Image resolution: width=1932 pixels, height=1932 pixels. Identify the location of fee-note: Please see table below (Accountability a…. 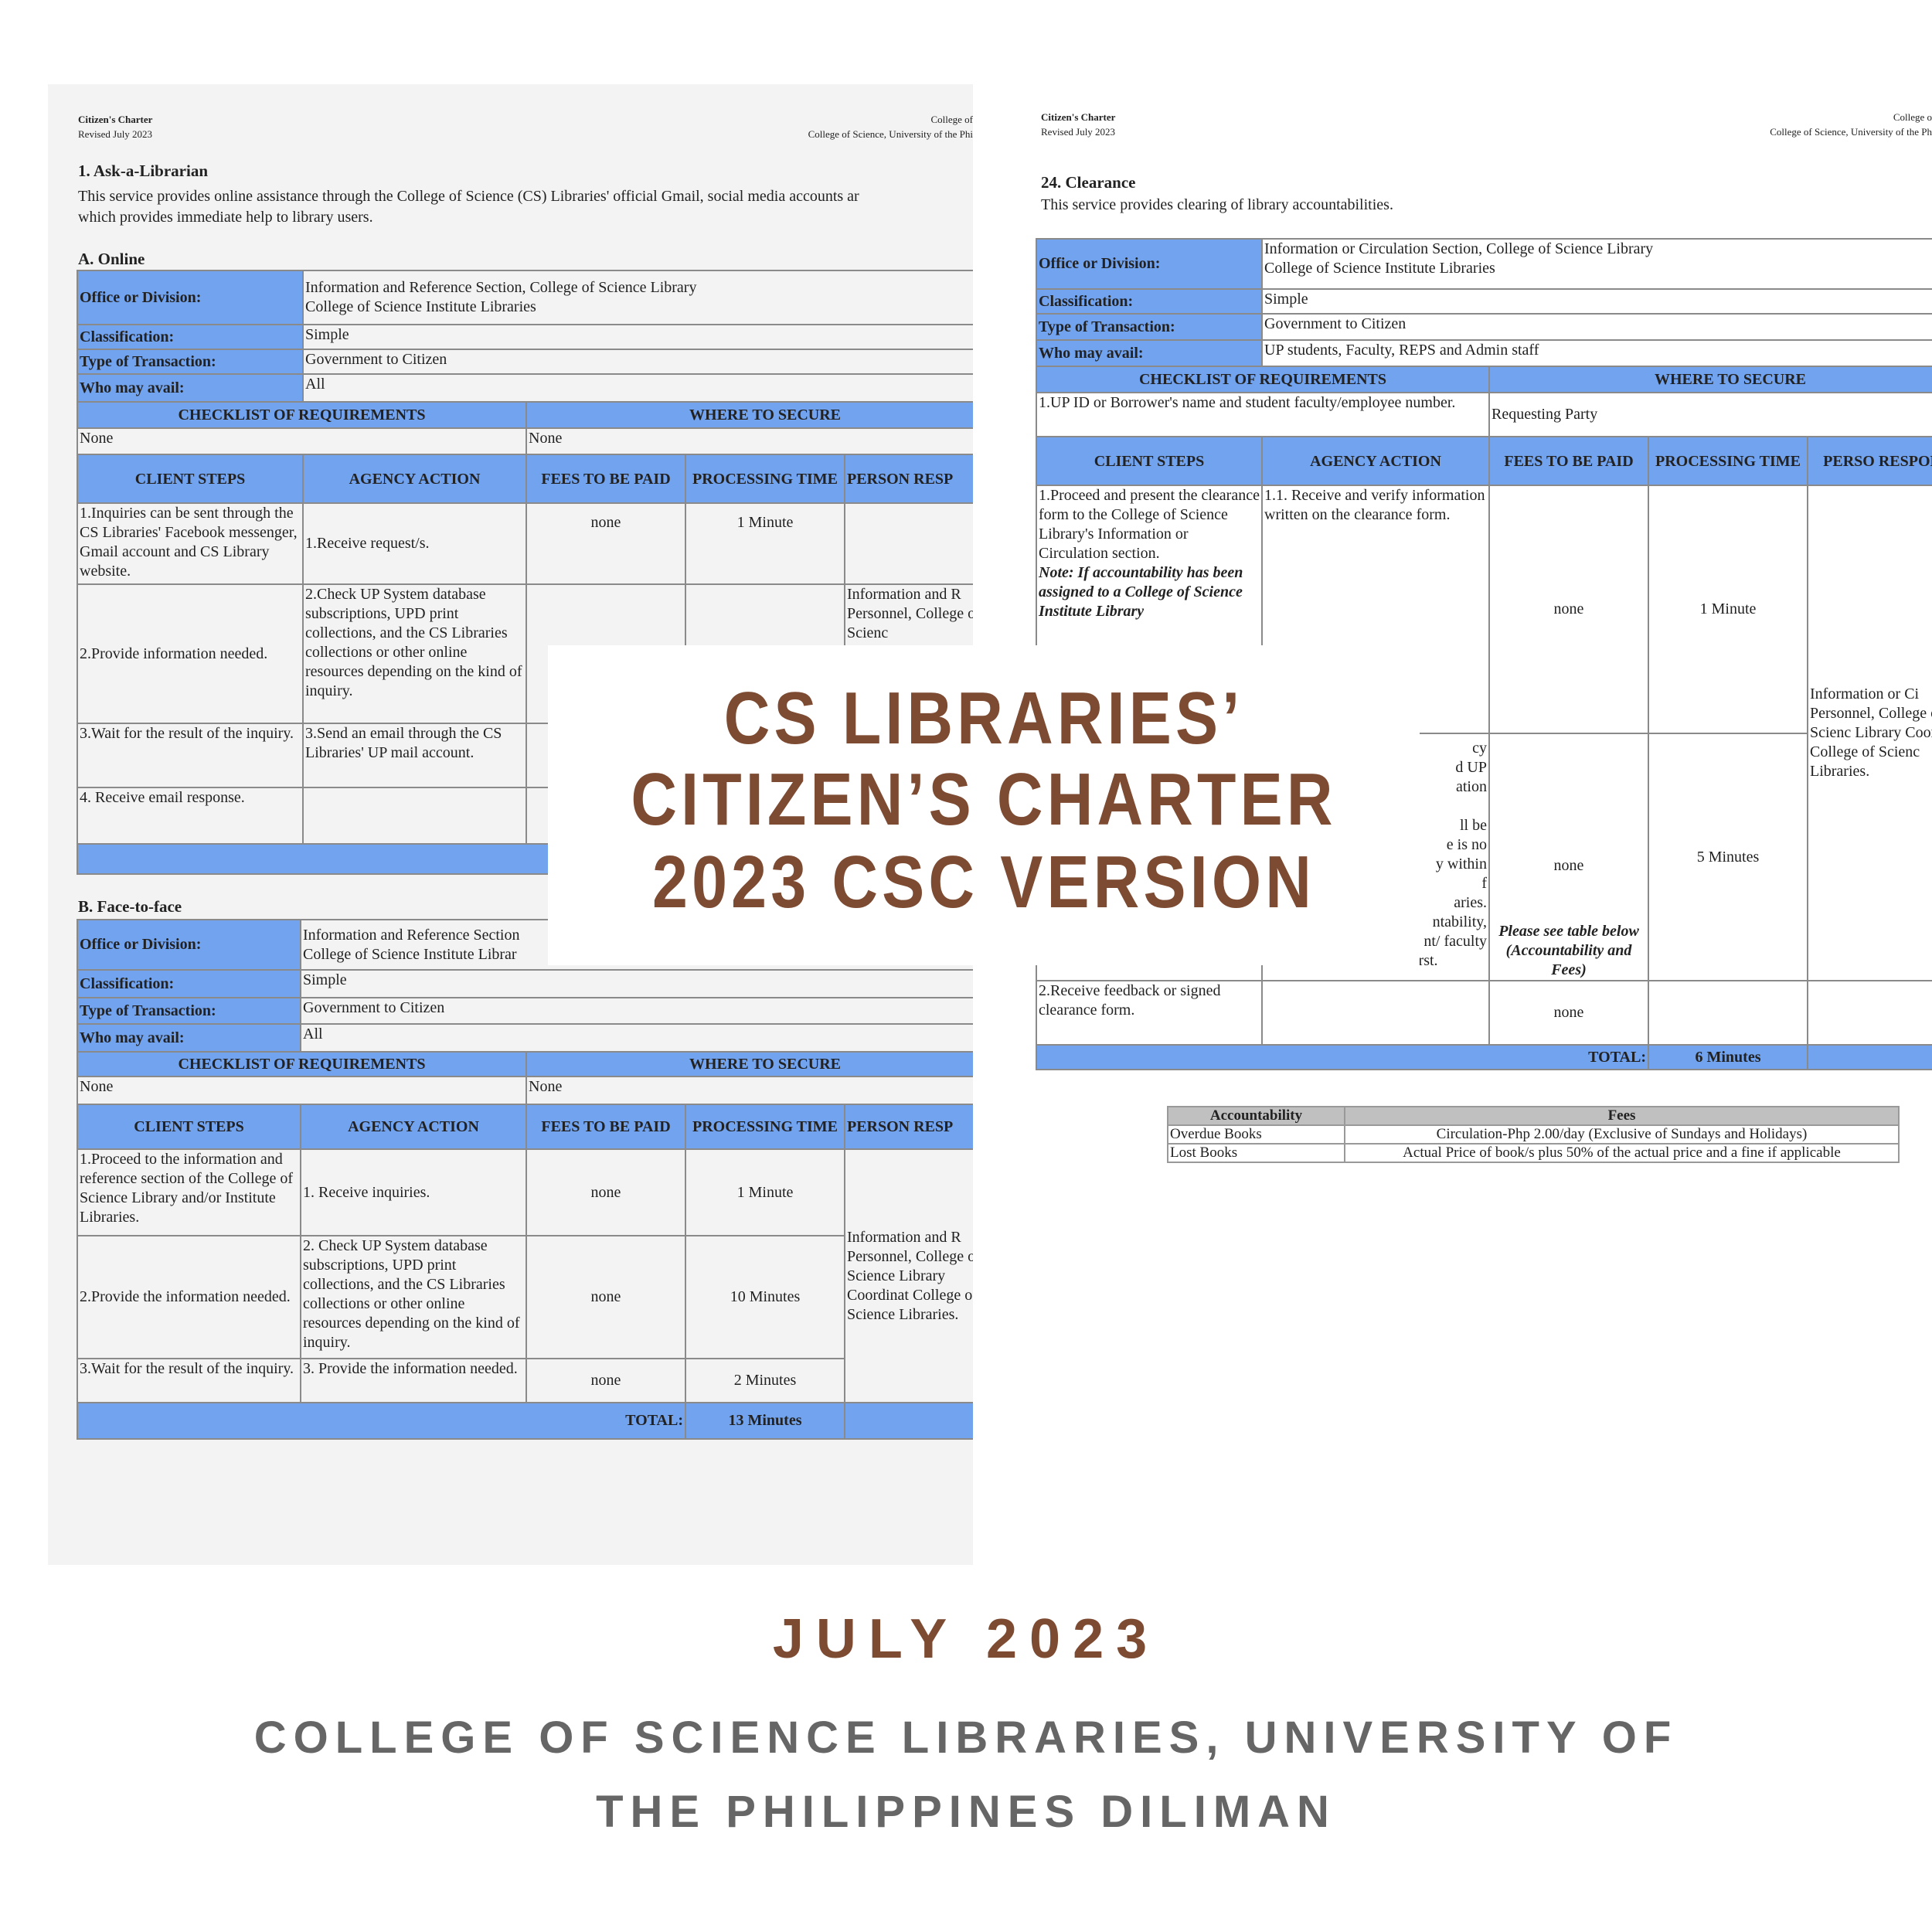
(1568, 950).